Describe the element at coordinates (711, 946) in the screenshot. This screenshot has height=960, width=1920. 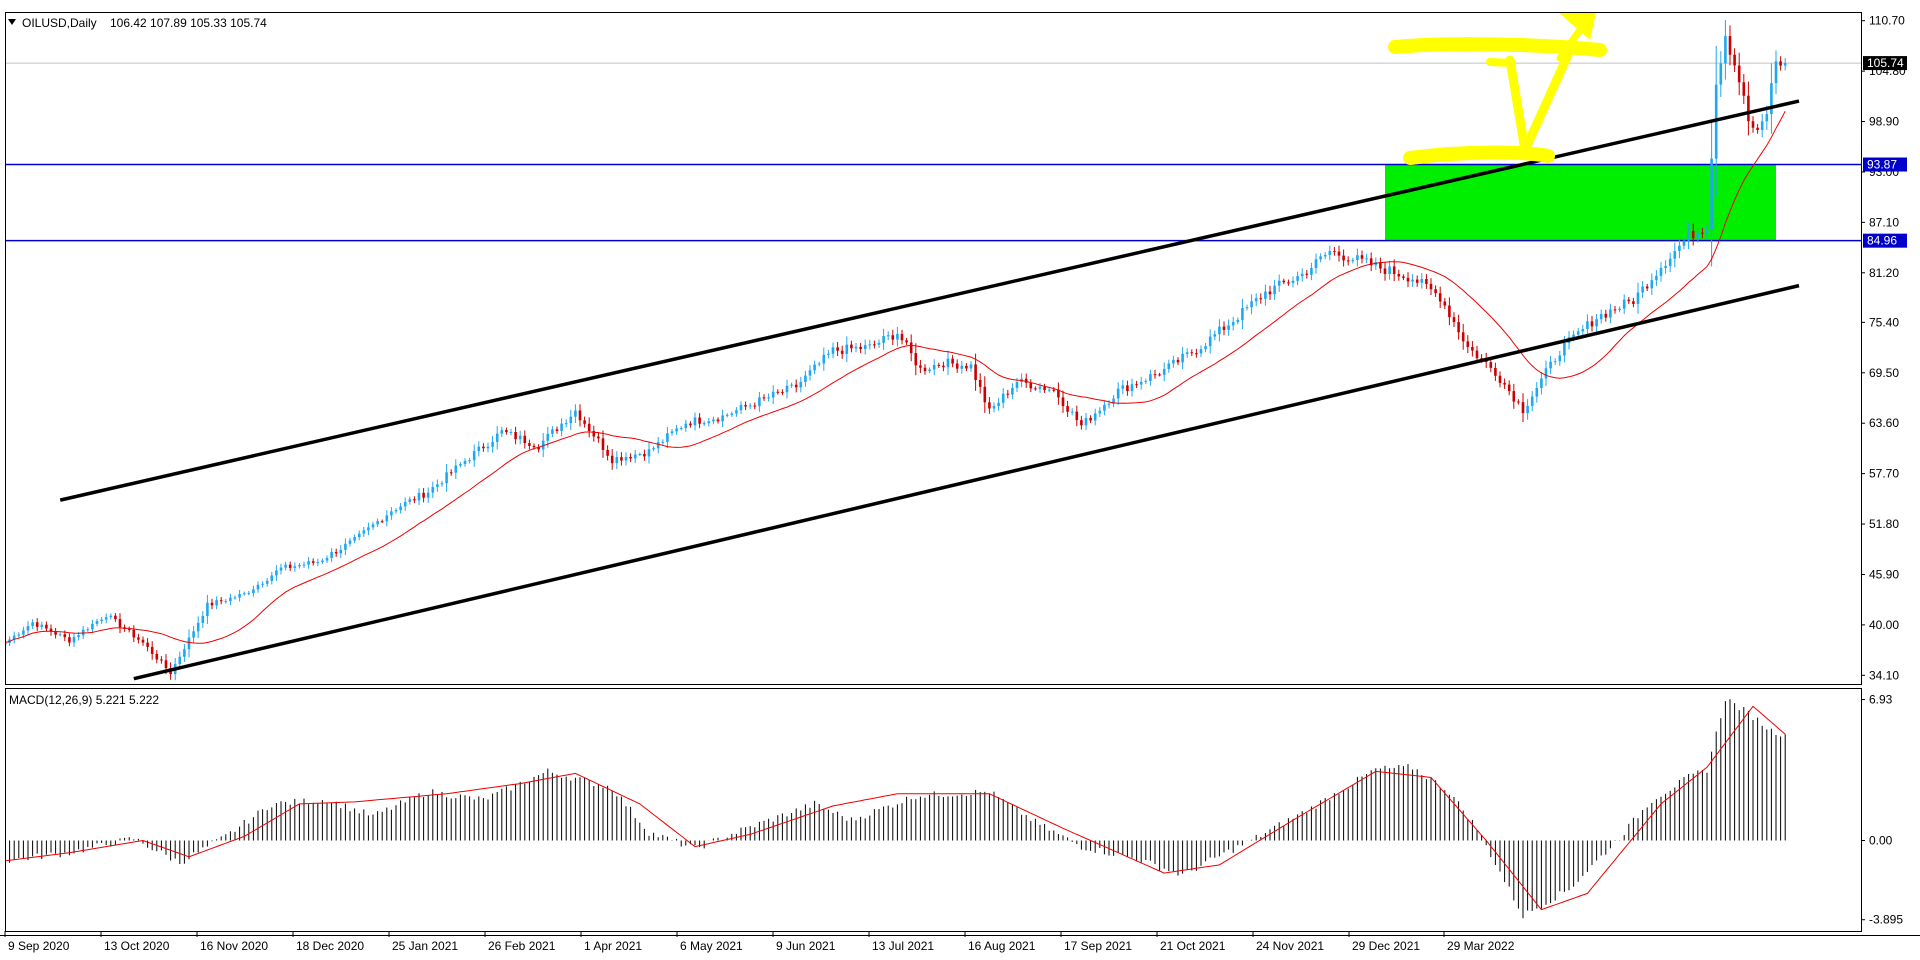
I see `time-tick-label: 6 May 2021` at that location.